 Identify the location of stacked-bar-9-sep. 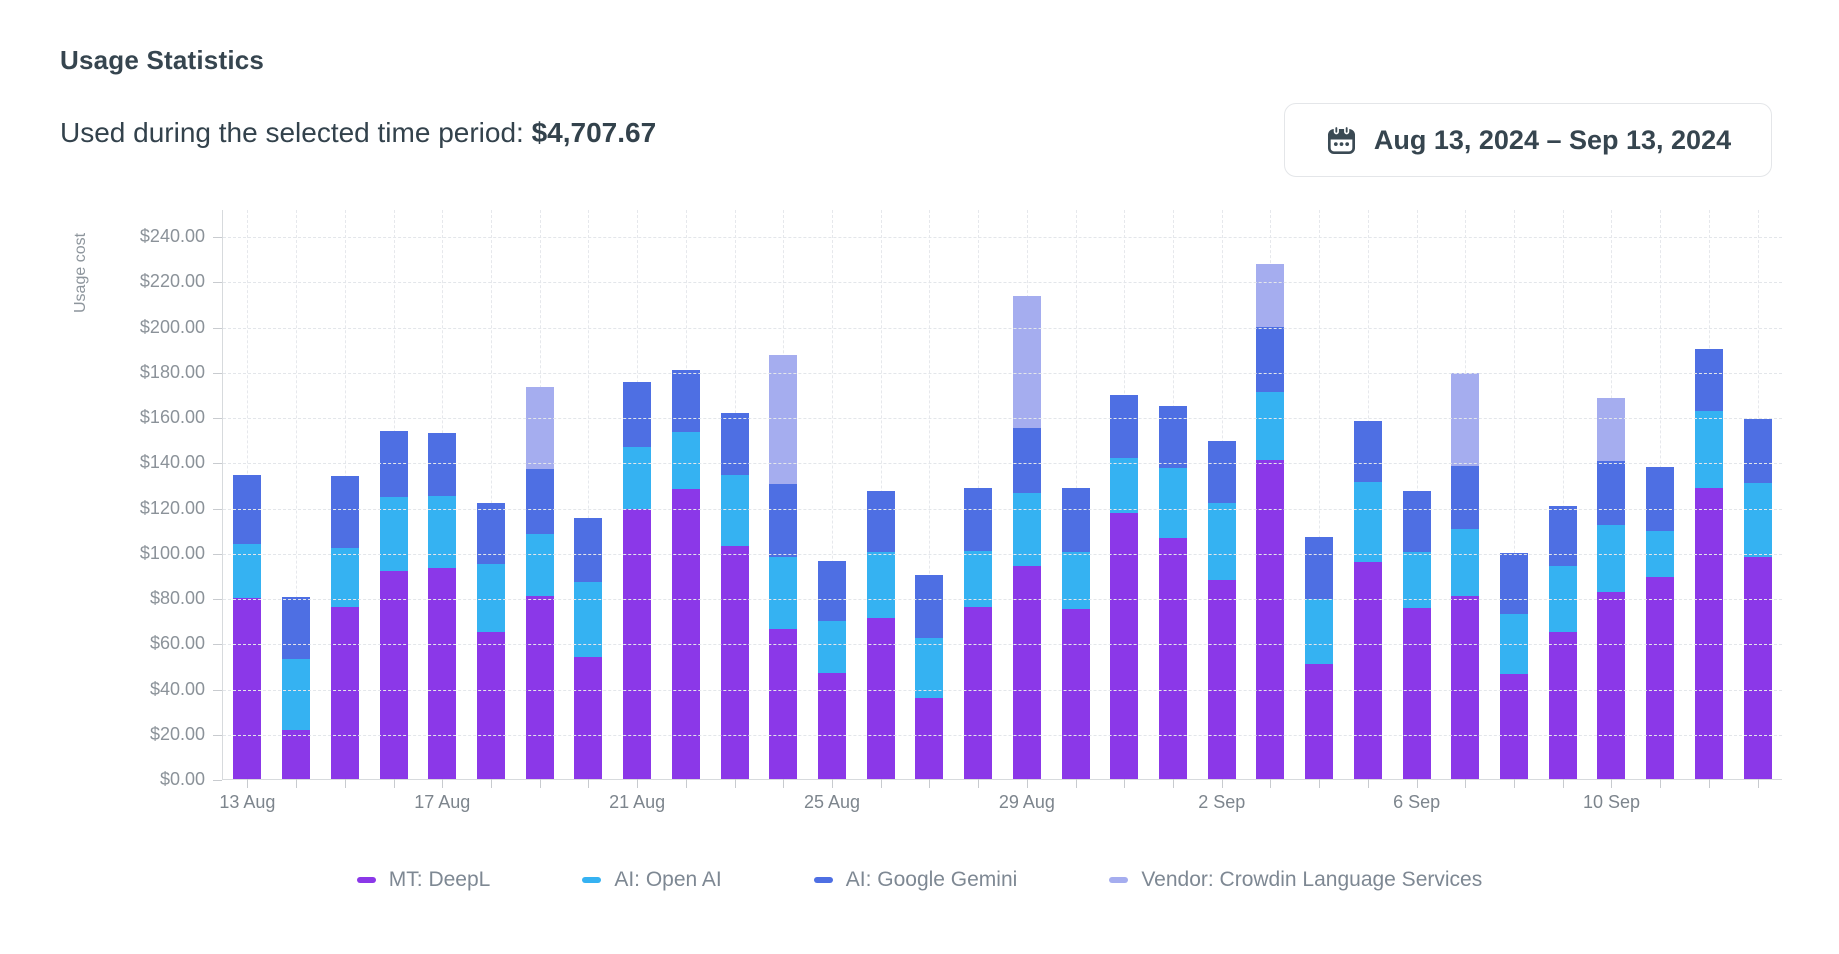
(1562, 642).